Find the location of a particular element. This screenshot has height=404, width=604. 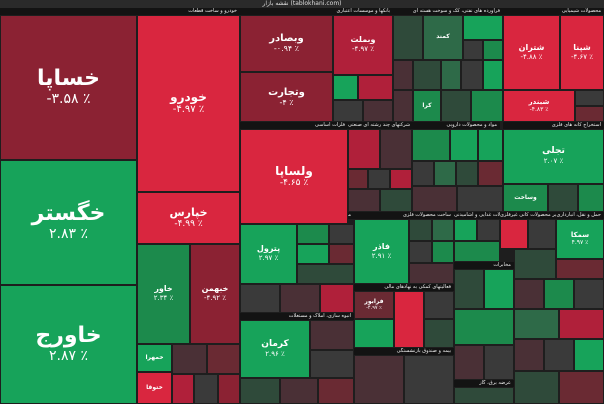

tile-kara: کرا is located at coordinates (427, 106).